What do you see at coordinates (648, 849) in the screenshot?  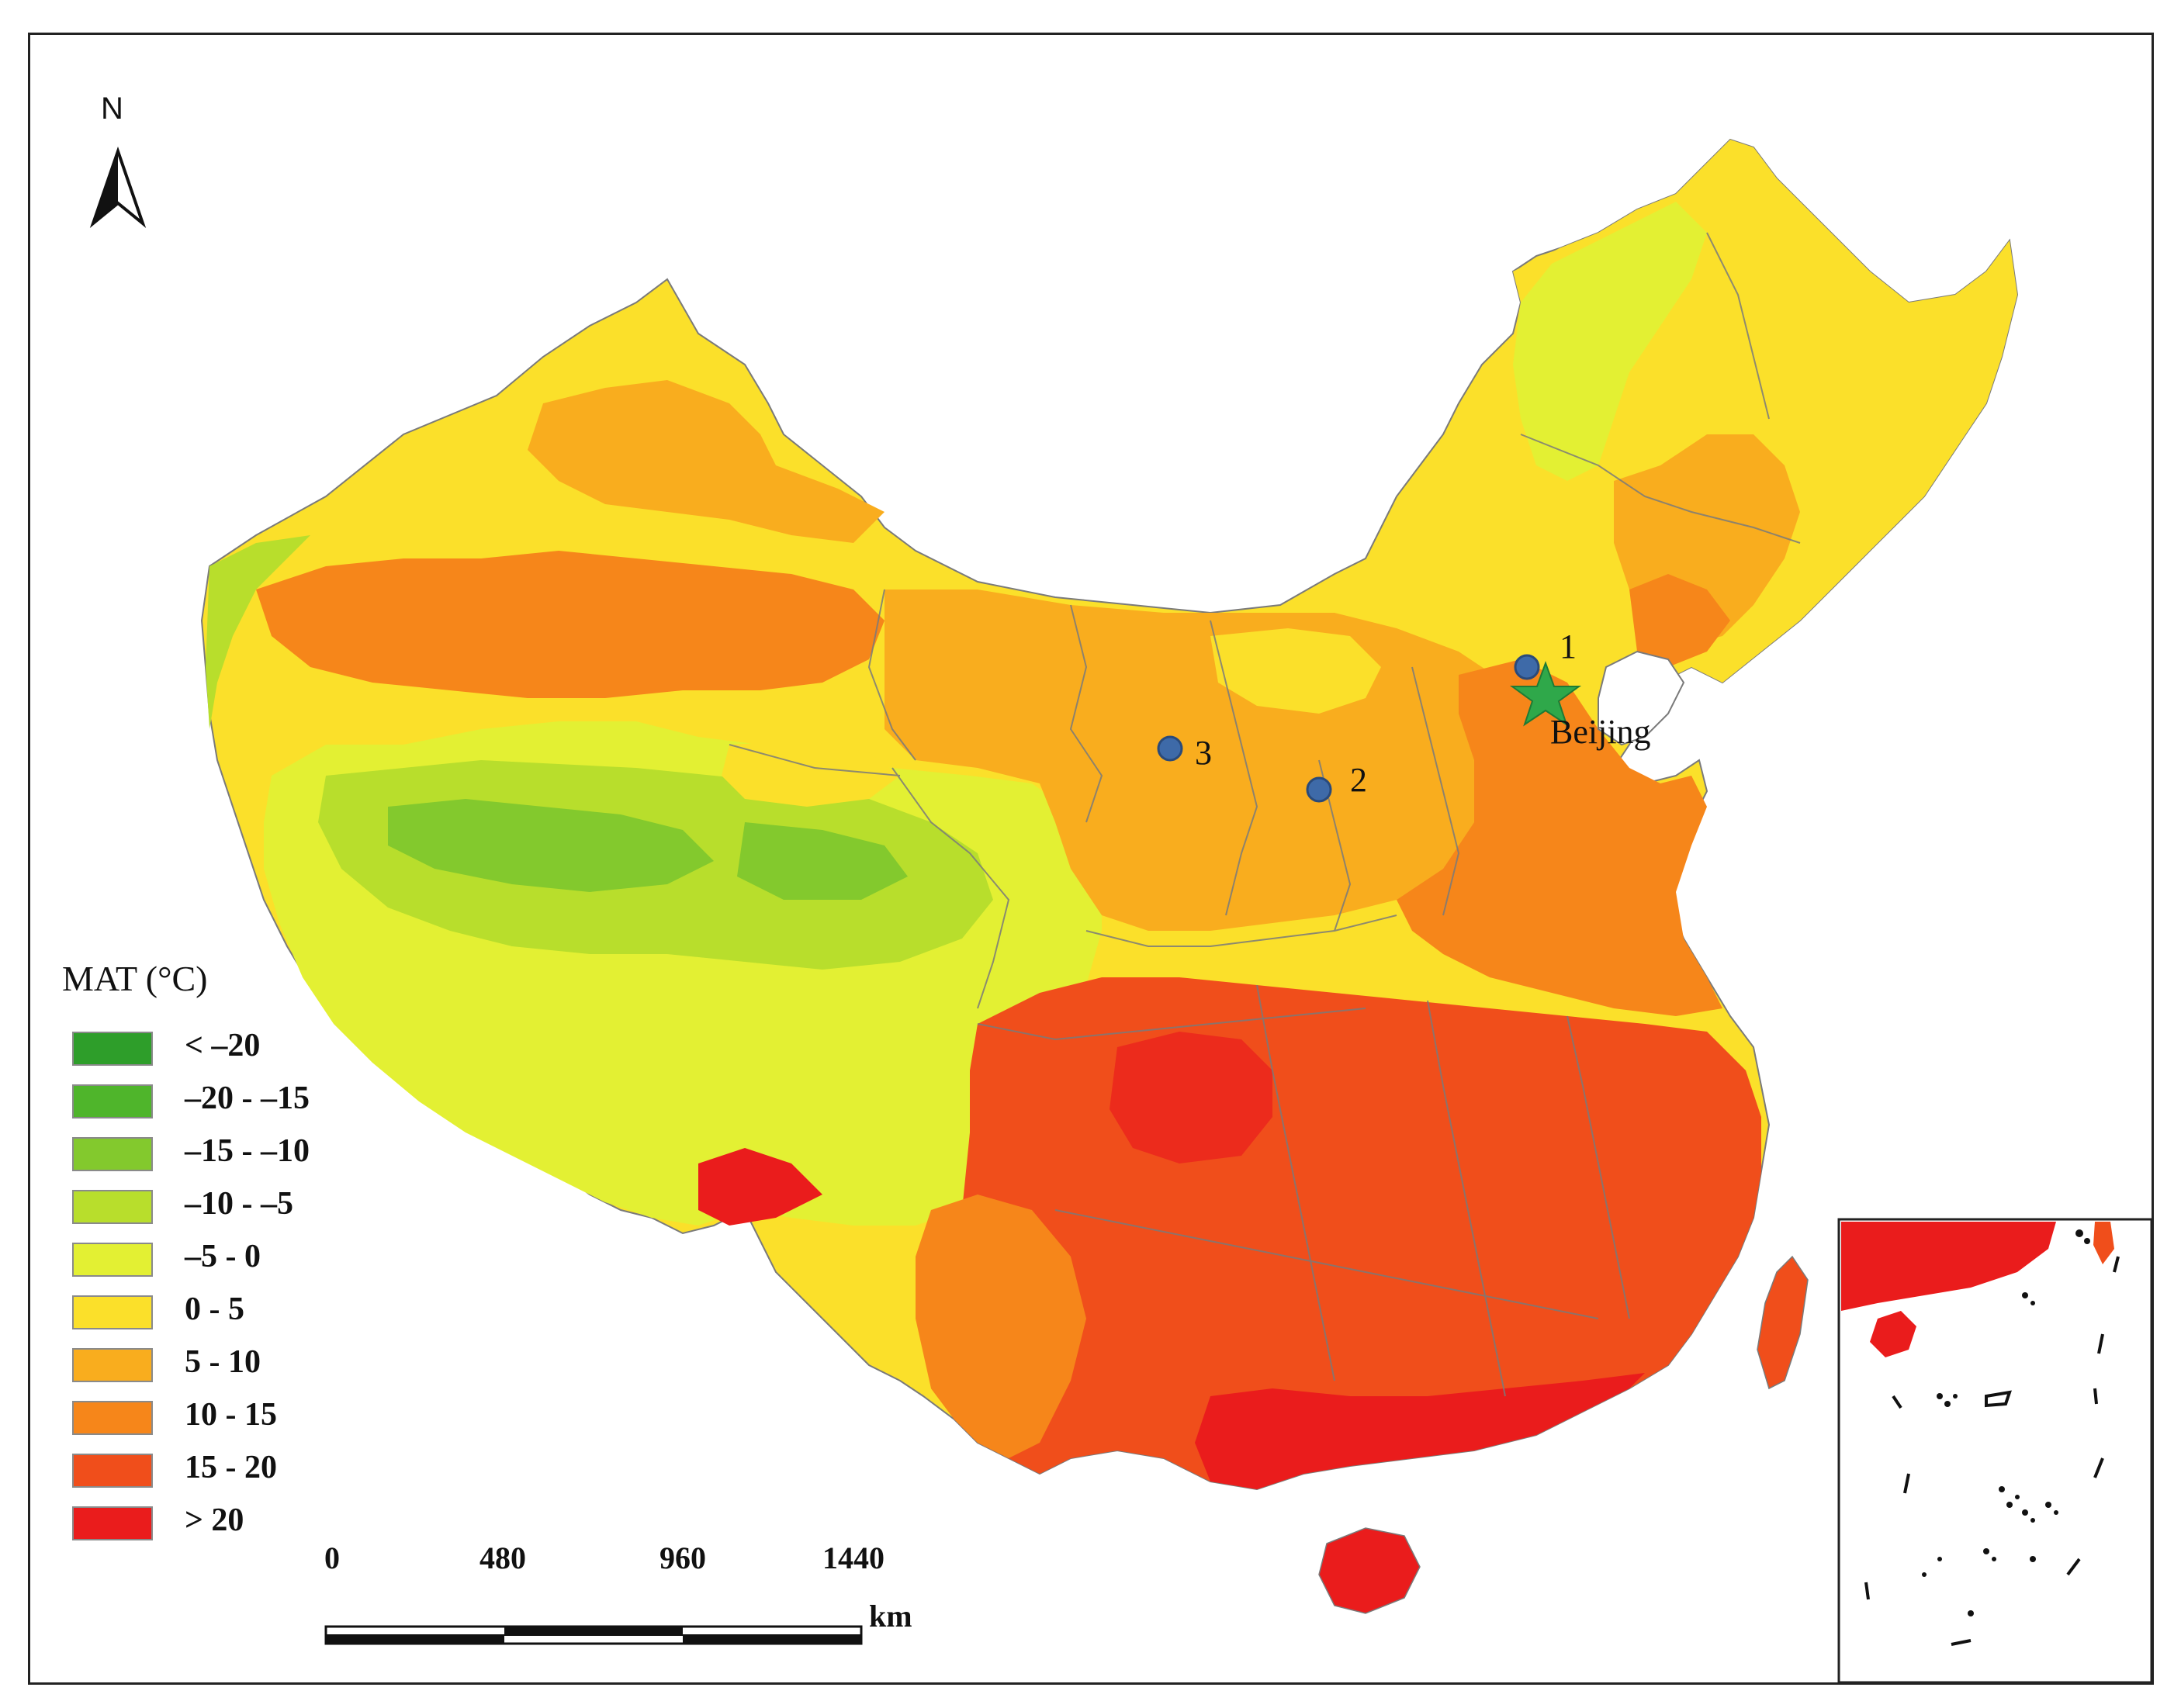 I see `plateau-coldest-patches` at bounding box center [648, 849].